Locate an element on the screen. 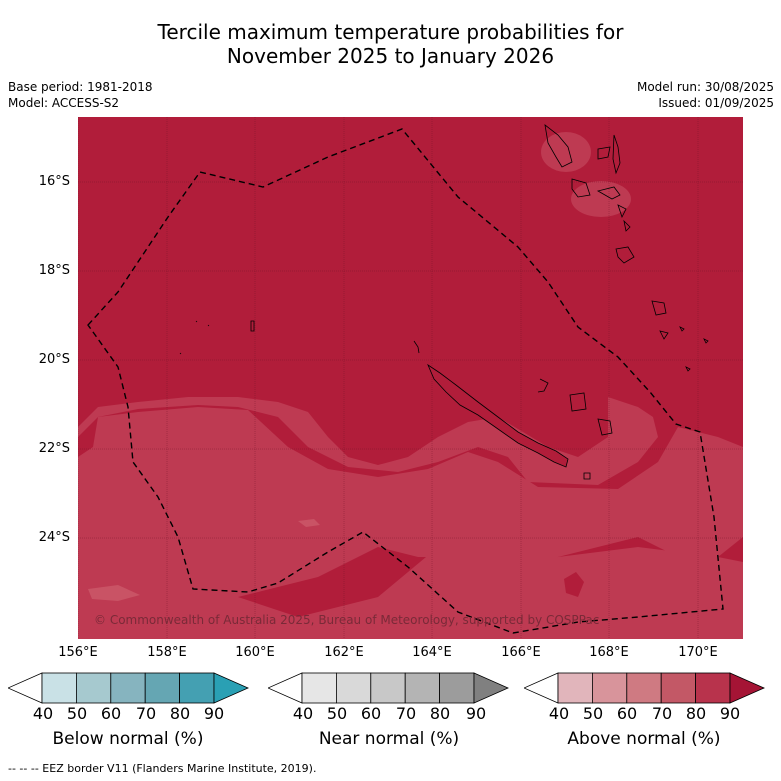  near-normal-label: Near normal (%) is located at coordinates (389, 739).